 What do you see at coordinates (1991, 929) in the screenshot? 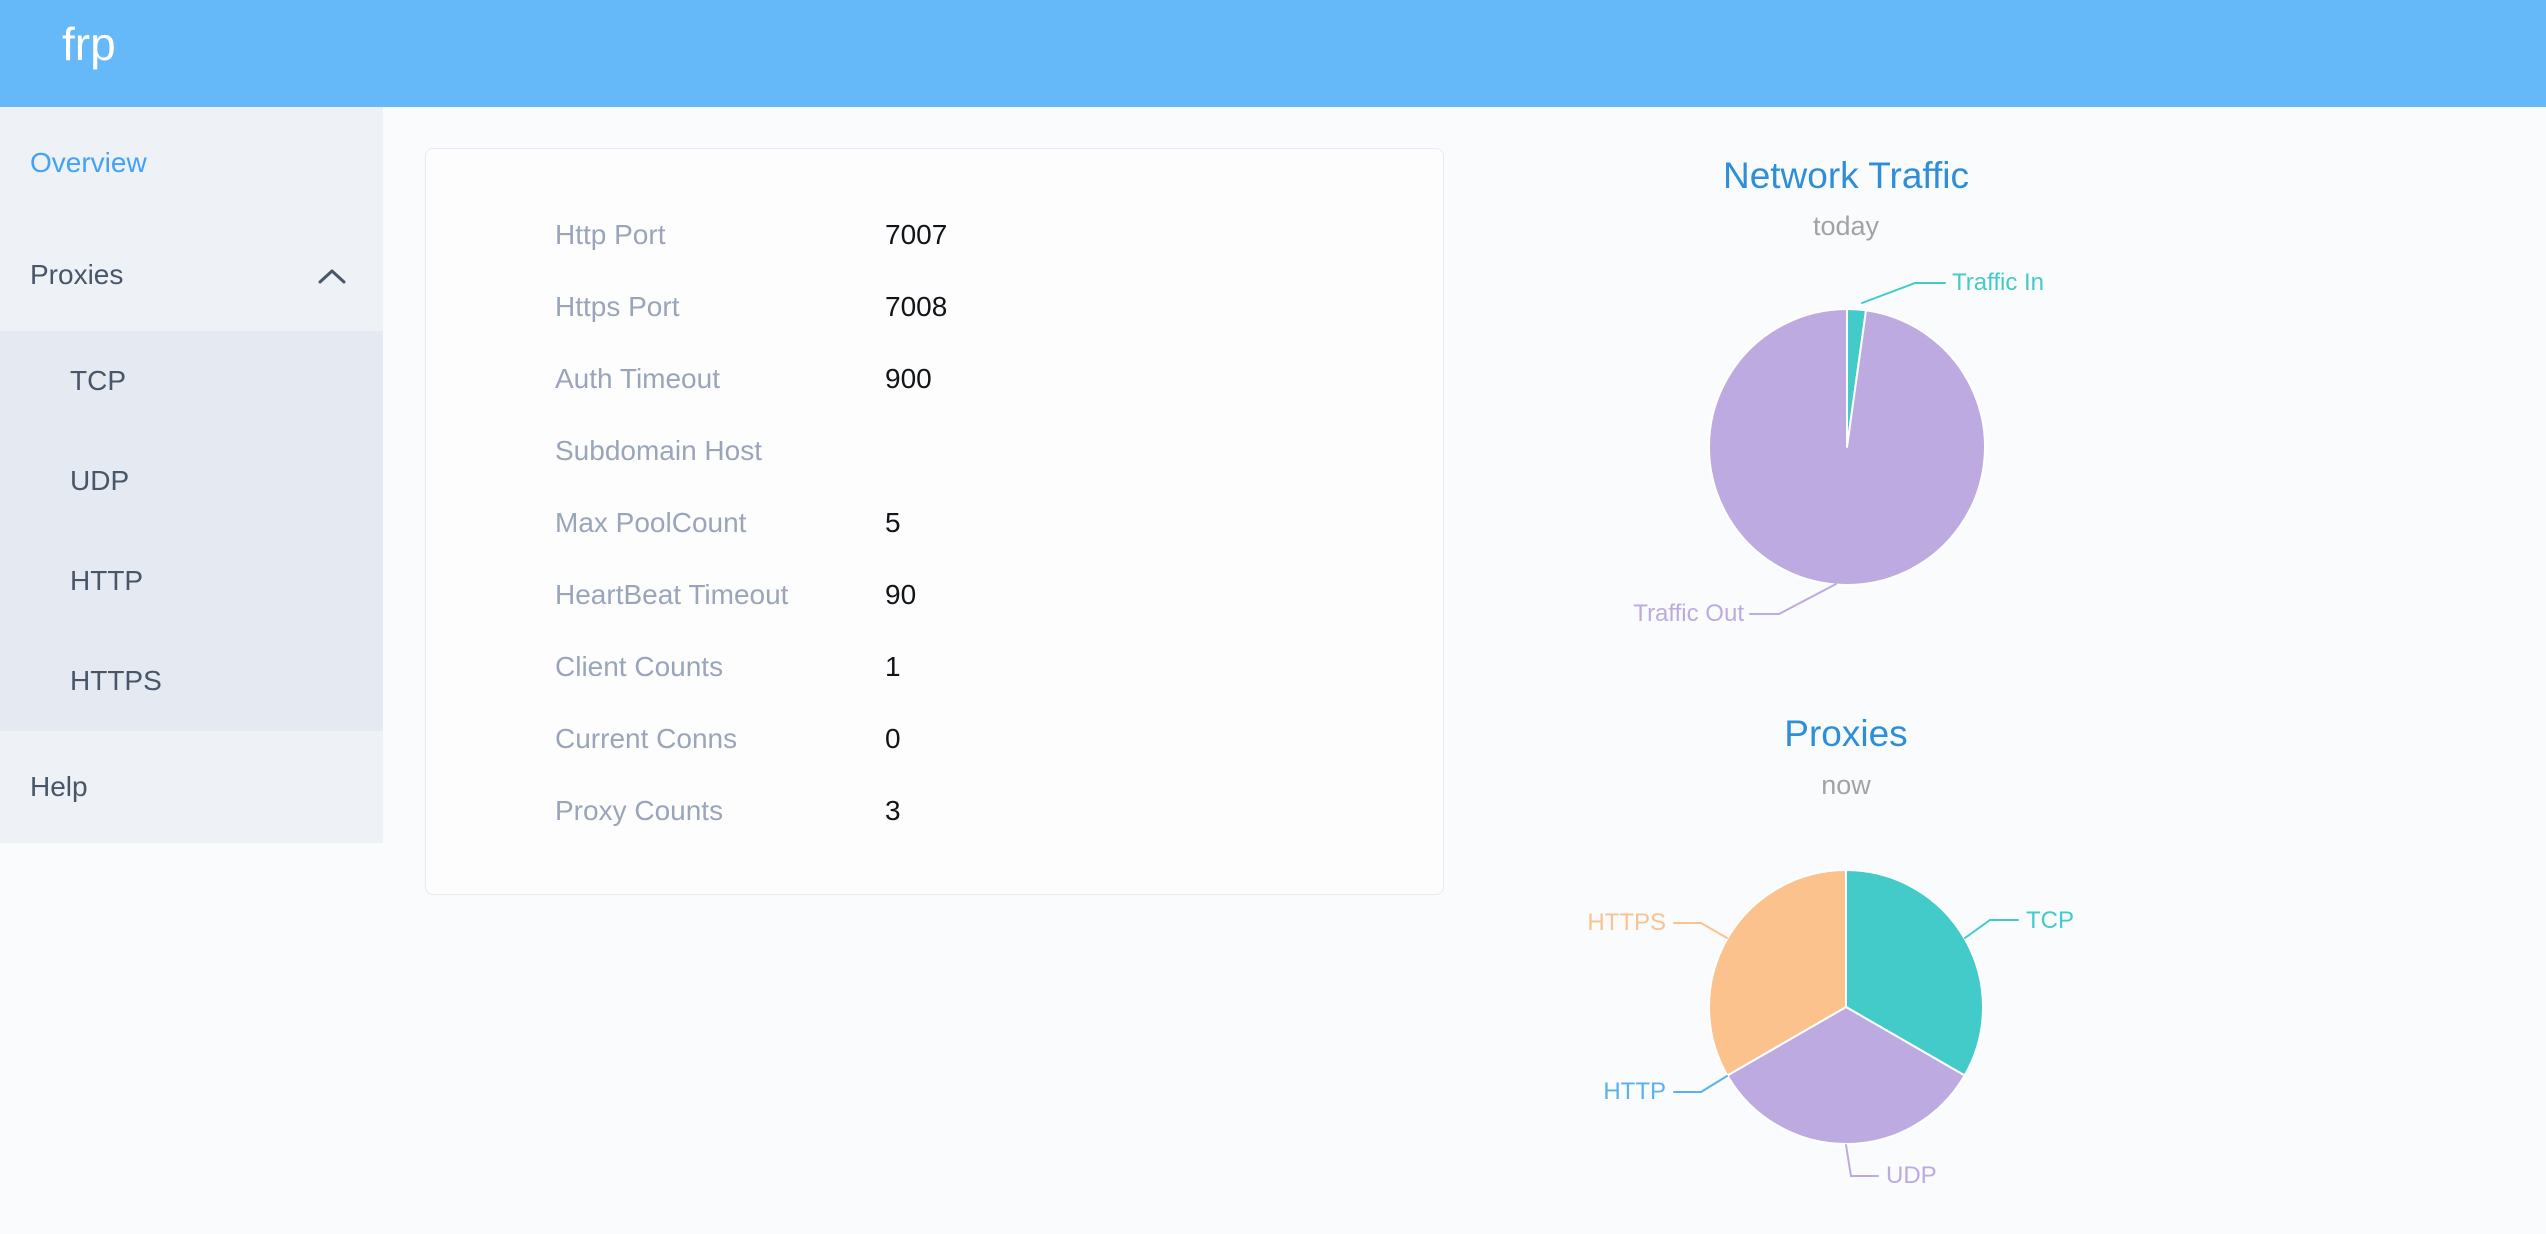
I see `tcp-leader-line` at bounding box center [1991, 929].